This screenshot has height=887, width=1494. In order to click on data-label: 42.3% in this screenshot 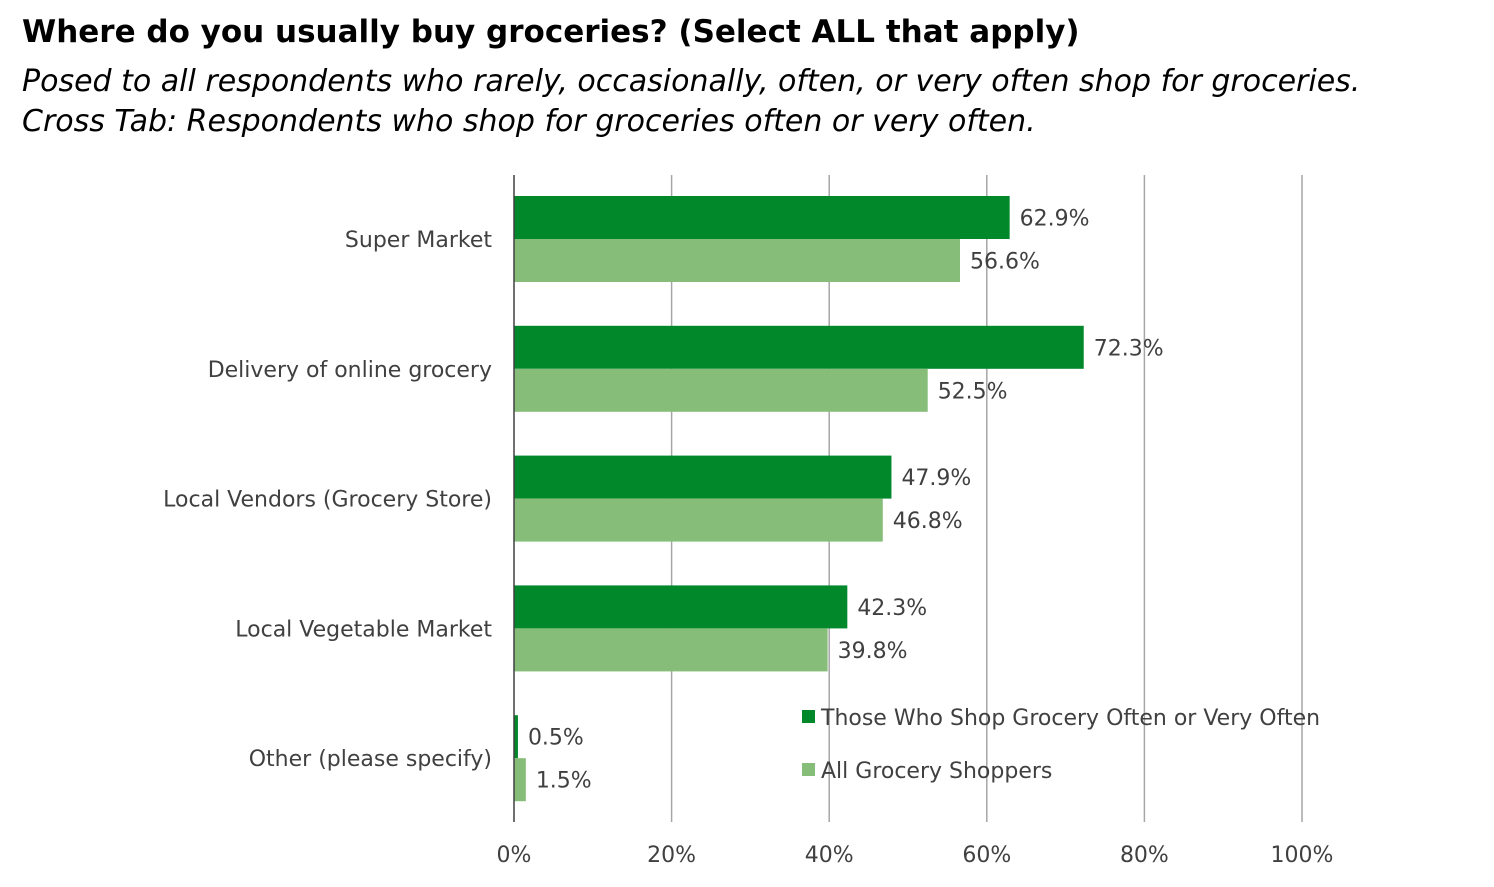, I will do `click(892, 608)`.